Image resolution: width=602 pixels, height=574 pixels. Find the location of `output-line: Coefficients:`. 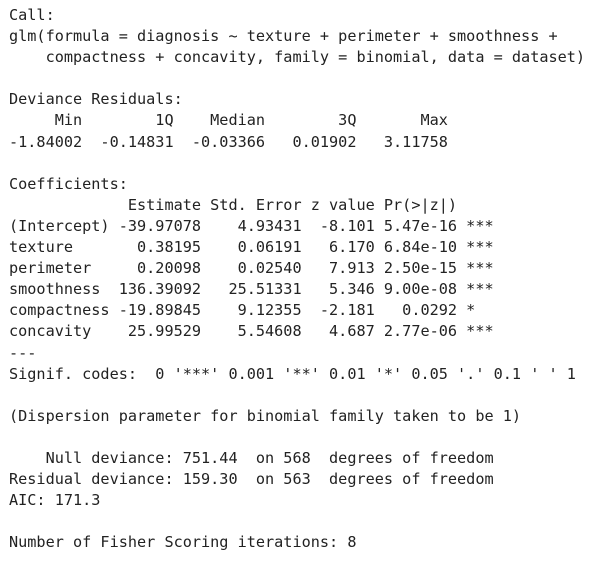

output-line: Coefficients: is located at coordinates (68, 183).